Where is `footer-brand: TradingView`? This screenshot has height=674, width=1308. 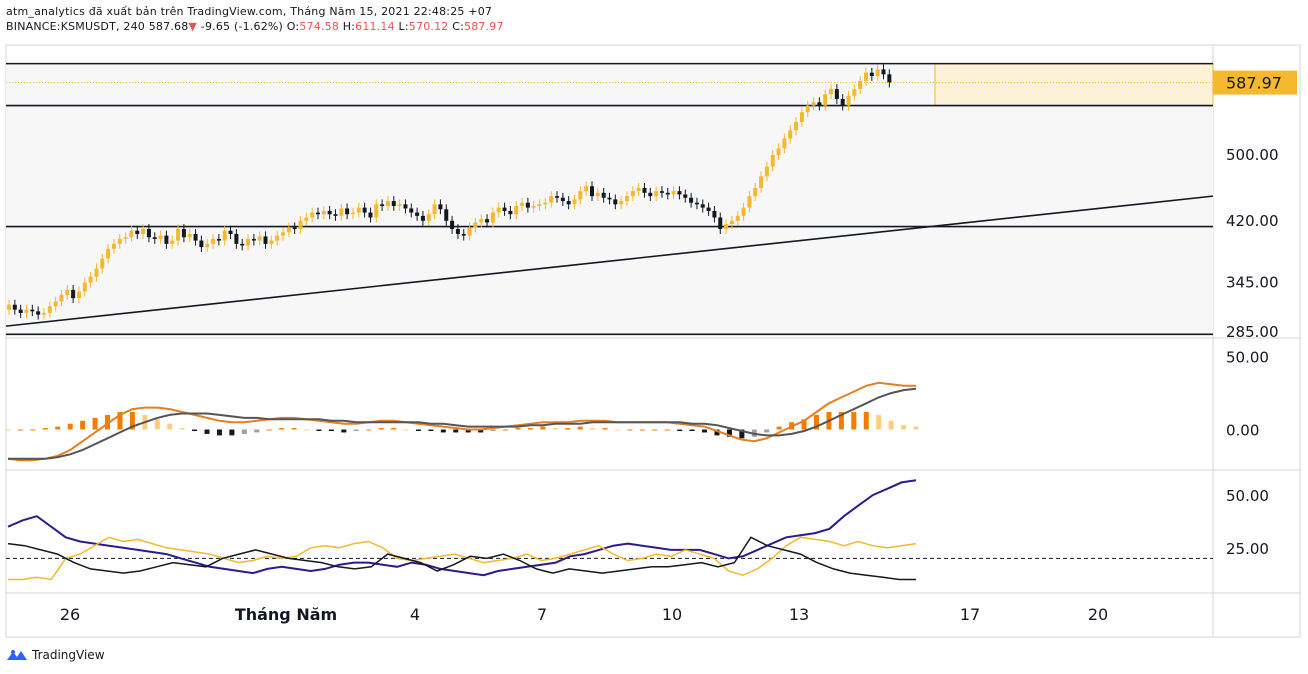
footer-brand: TradingView is located at coordinates (68, 655).